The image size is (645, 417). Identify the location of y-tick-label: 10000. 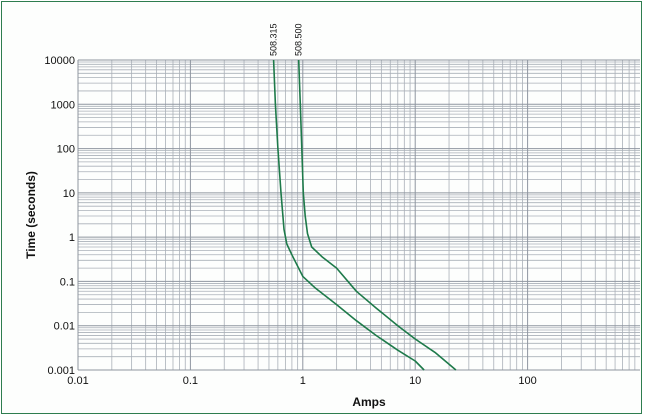
(59, 61).